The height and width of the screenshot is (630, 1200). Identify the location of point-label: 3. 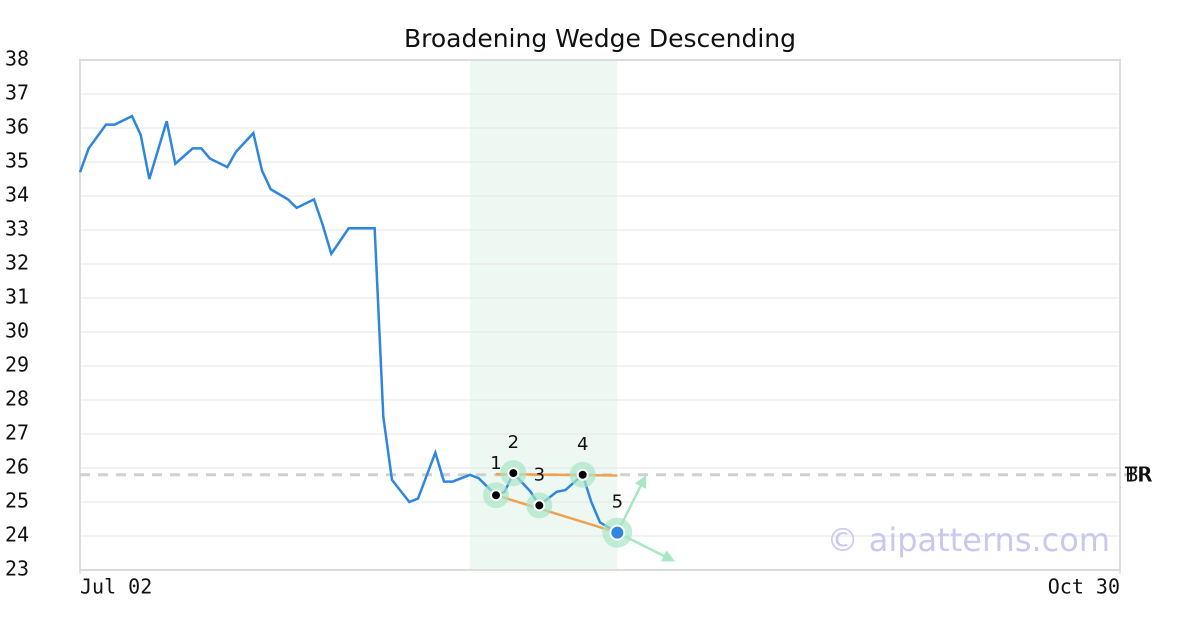
(539, 474).